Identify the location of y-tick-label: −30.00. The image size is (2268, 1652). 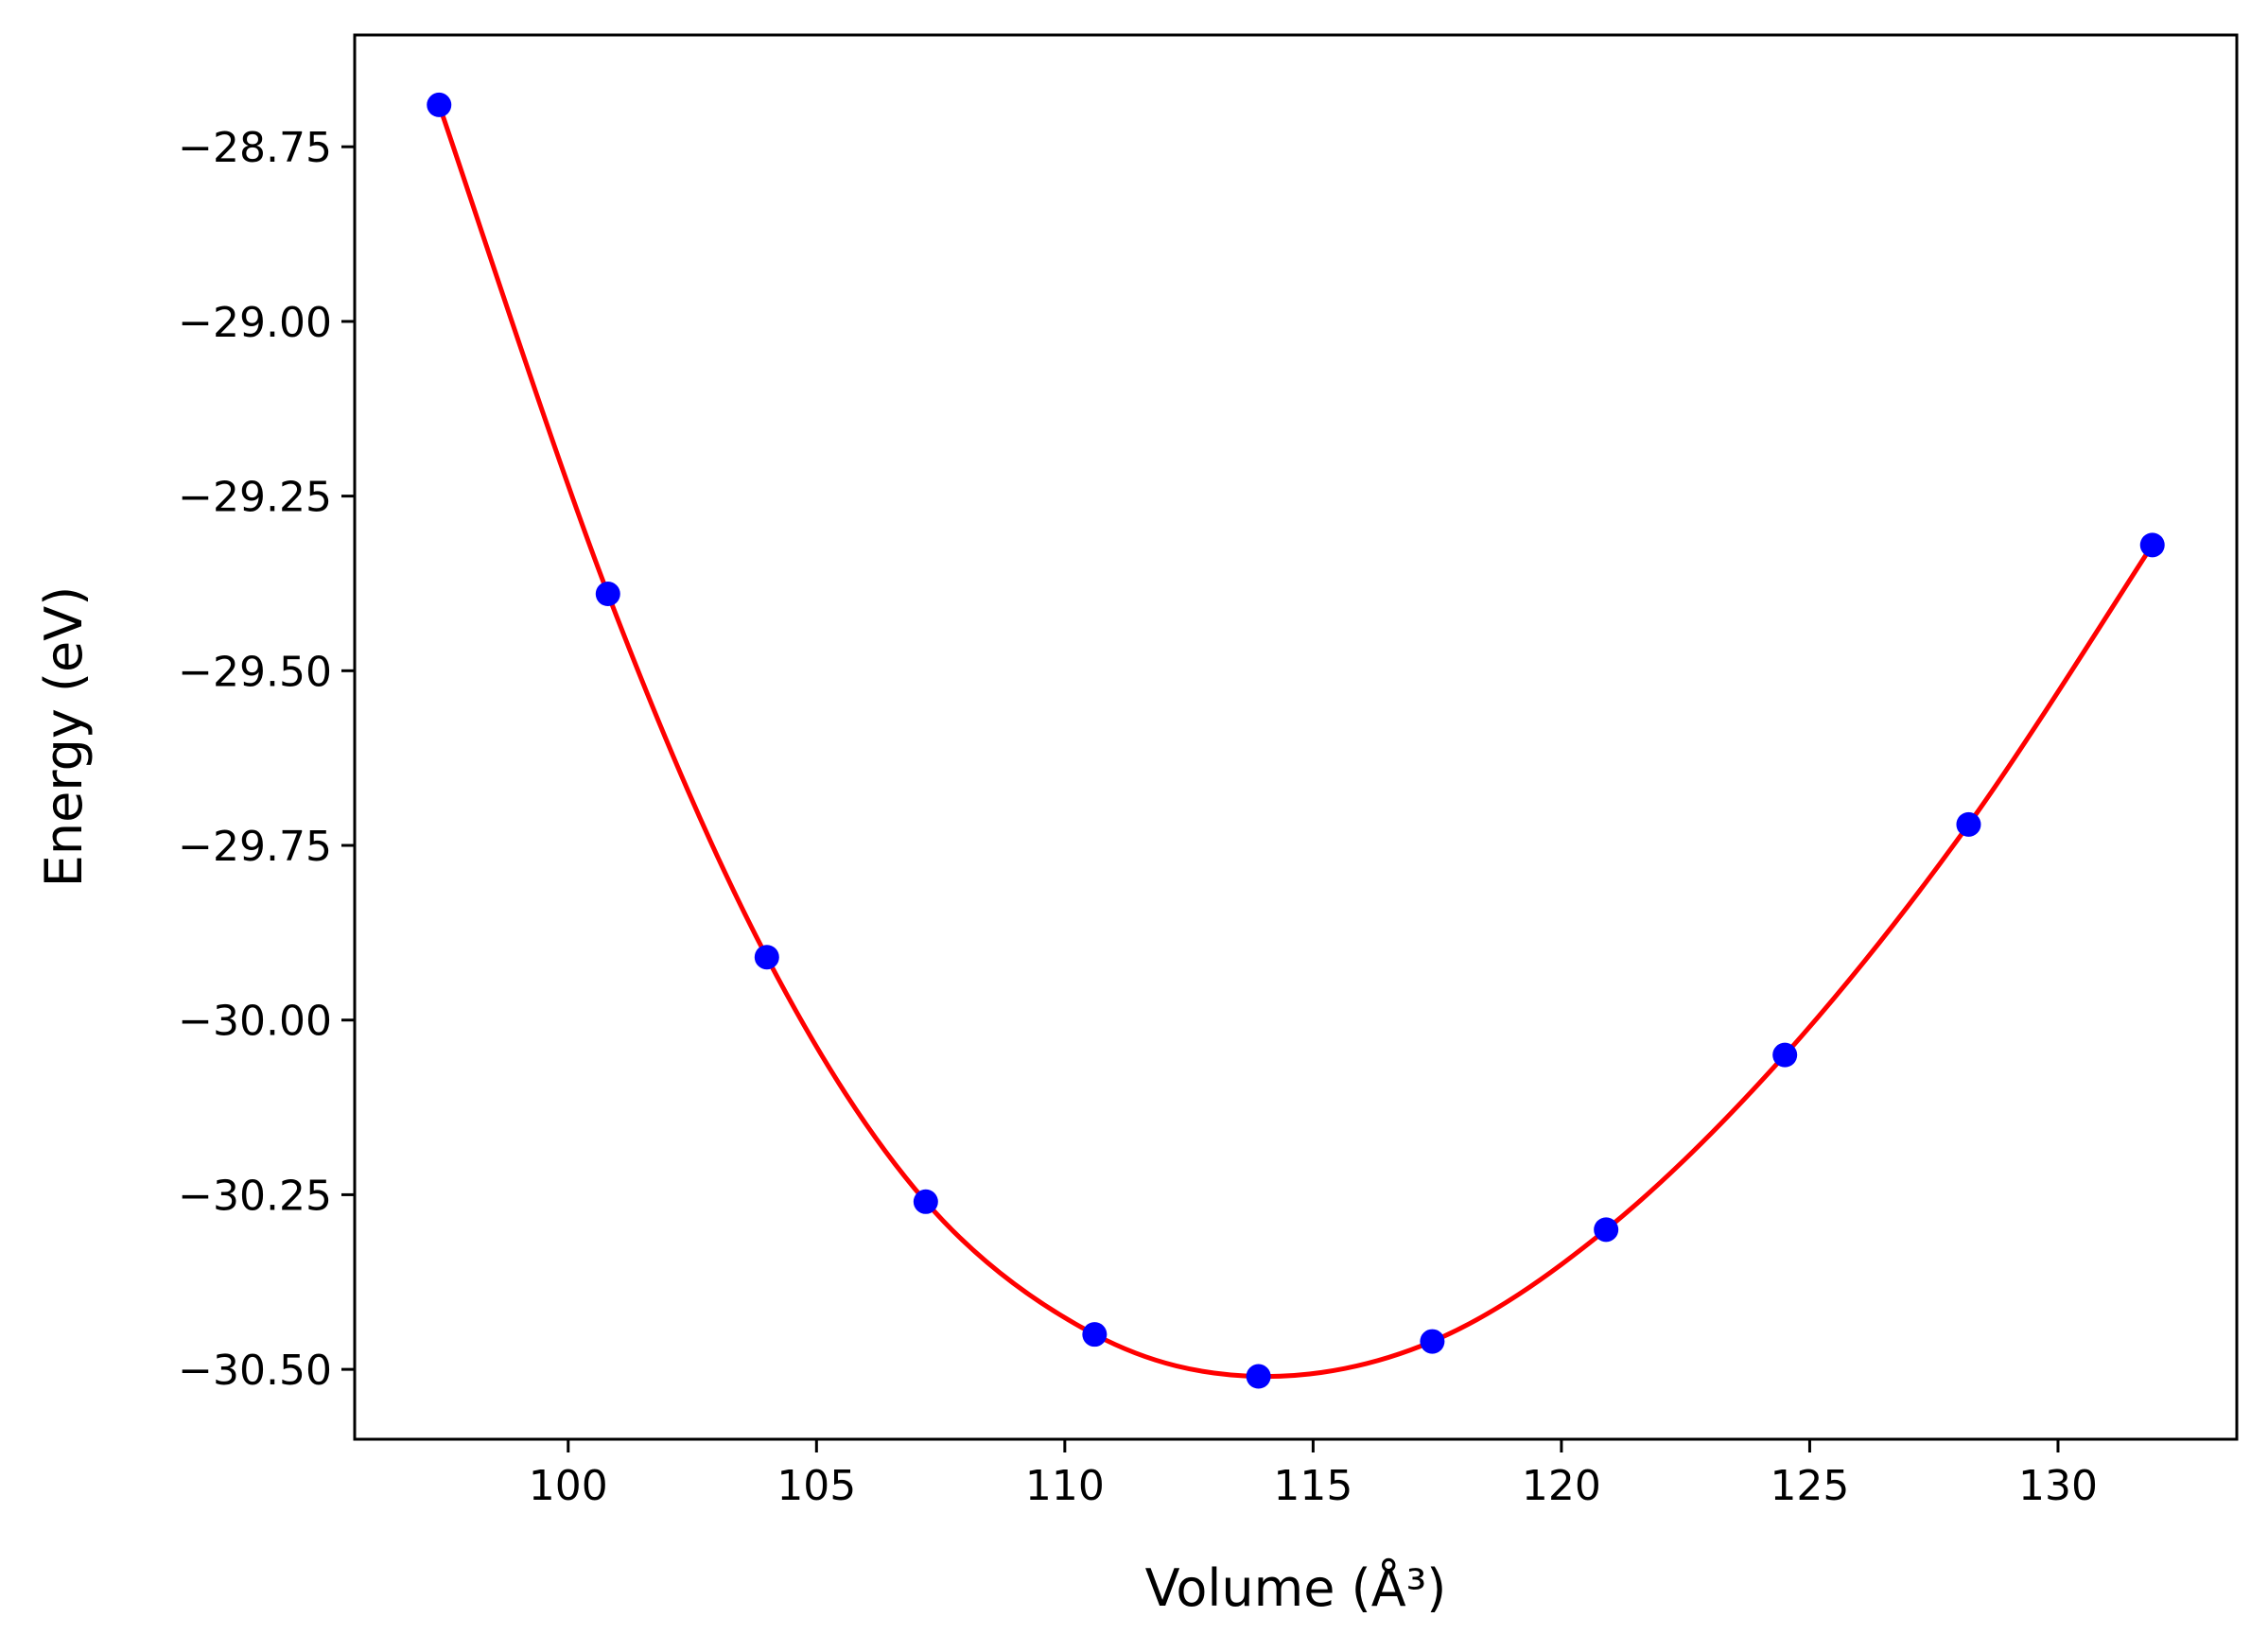
(255, 1022).